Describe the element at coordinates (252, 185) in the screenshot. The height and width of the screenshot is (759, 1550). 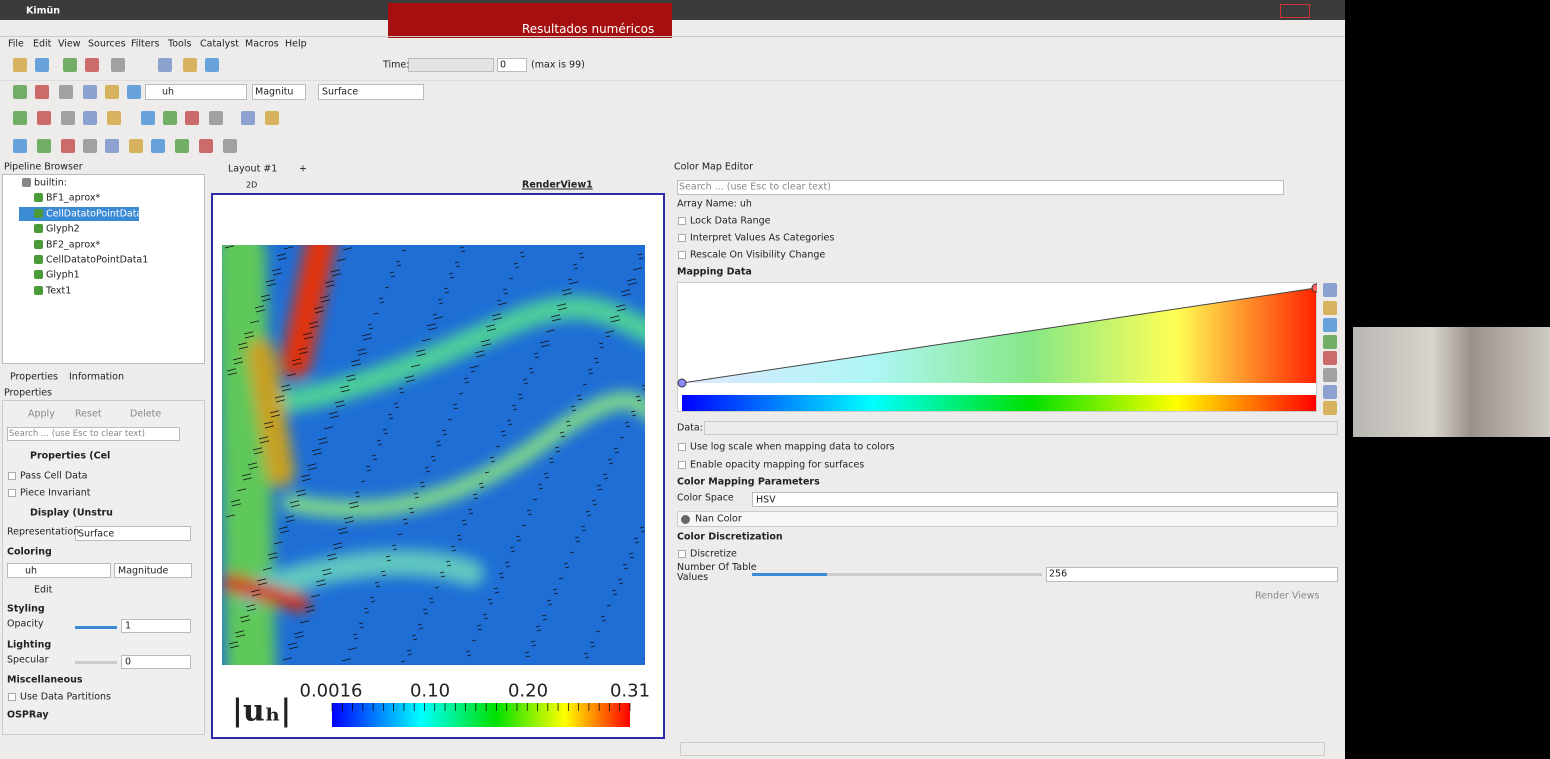
I see `mode-toggle: 2D` at that location.